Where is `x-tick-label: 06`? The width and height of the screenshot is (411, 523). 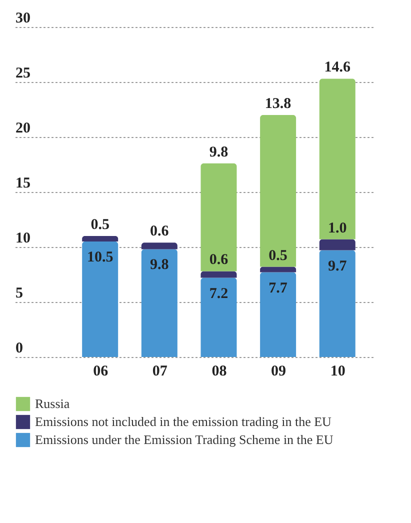
x-tick-label: 06 is located at coordinates (101, 372).